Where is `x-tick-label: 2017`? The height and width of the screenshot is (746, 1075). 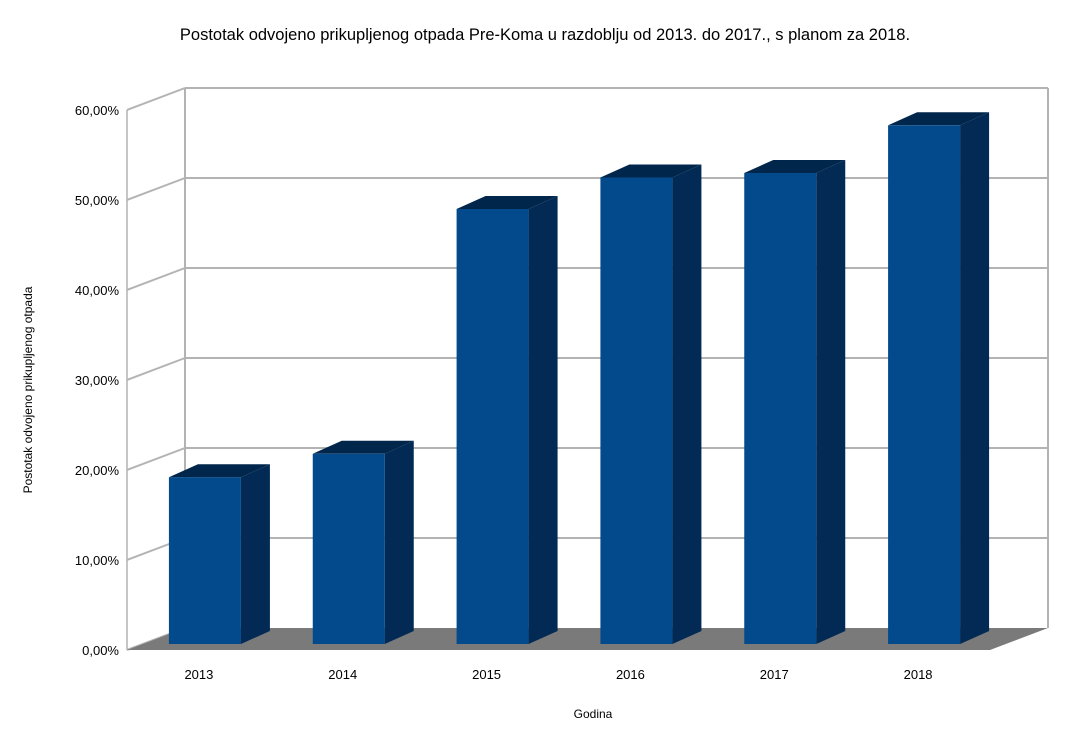
x-tick-label: 2017 is located at coordinates (774, 674).